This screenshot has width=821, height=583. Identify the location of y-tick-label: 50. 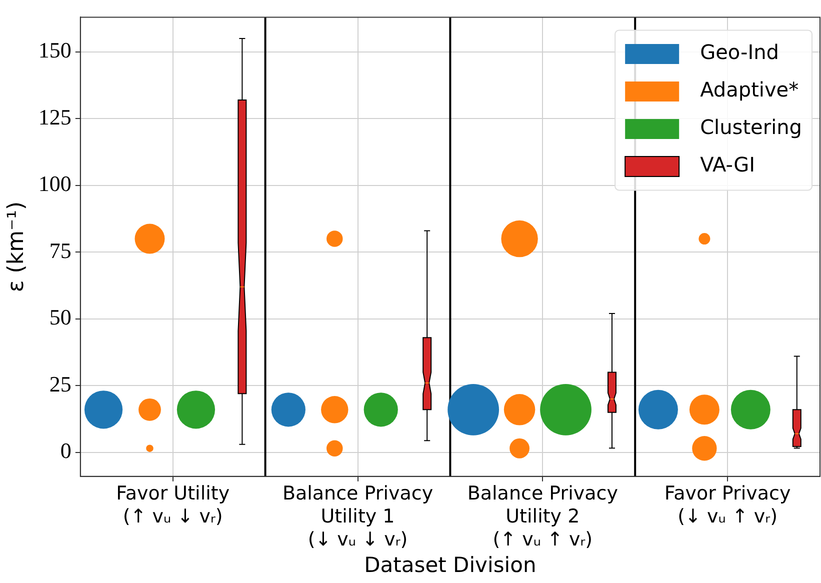
(60, 317).